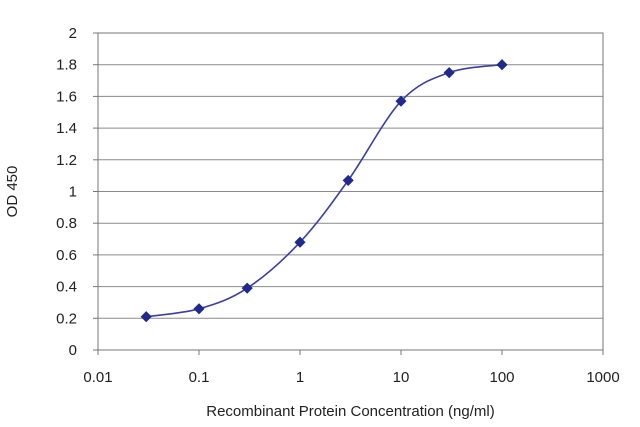  What do you see at coordinates (602, 377) in the screenshot?
I see `x-tick-label: 1000` at bounding box center [602, 377].